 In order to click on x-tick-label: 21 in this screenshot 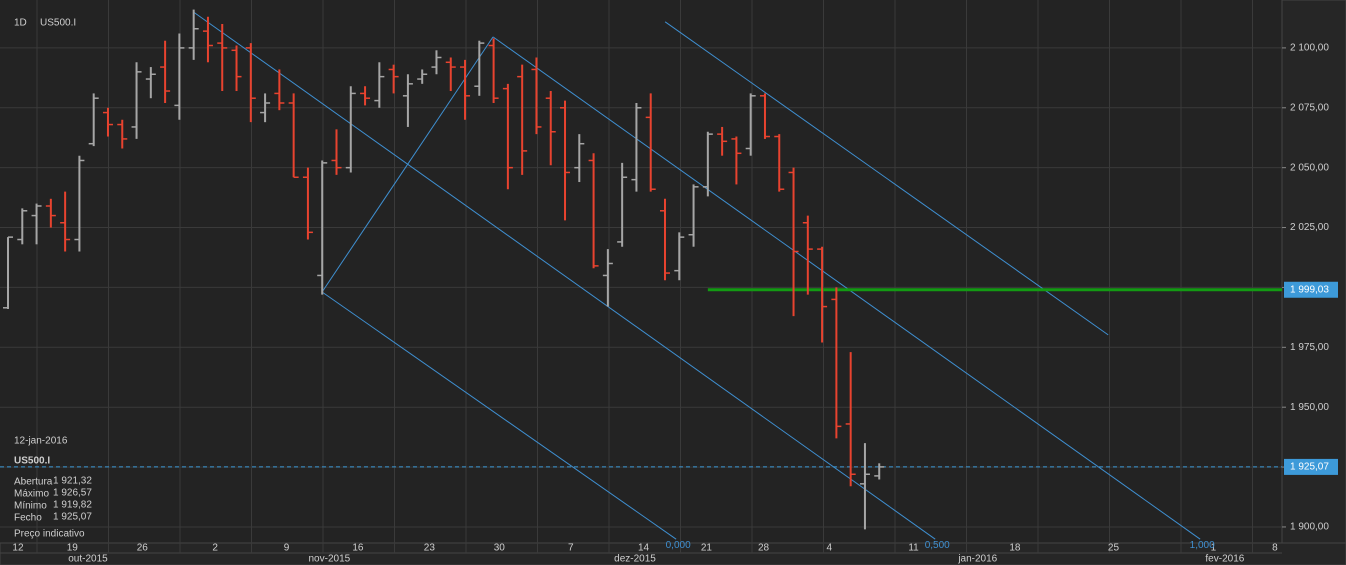, I will do `click(707, 548)`.